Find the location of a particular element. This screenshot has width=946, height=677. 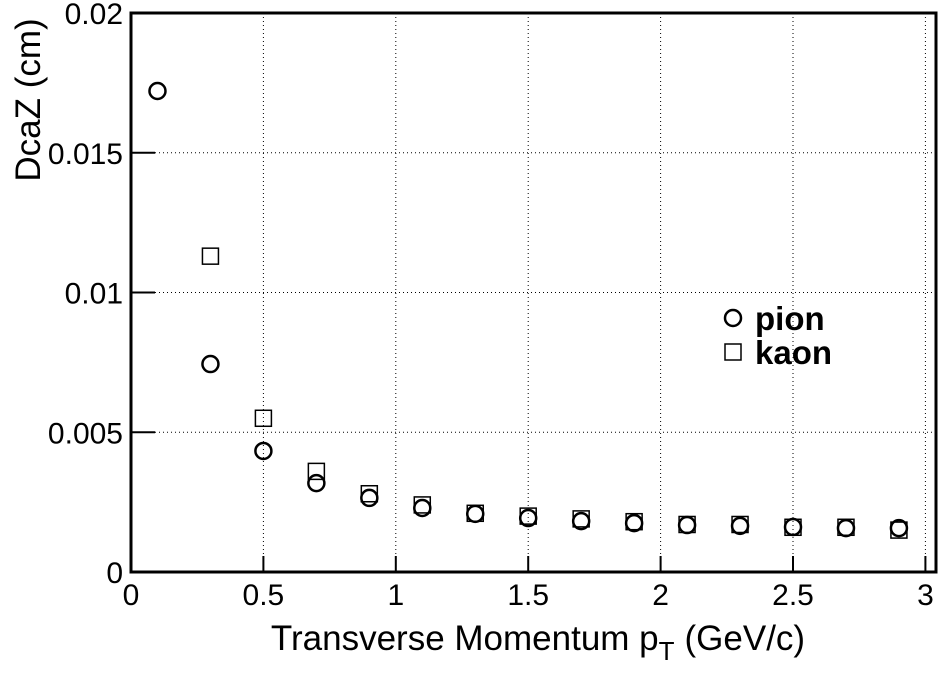

x-axis-title-suffix: (GeV/c) is located at coordinates (745, 638).